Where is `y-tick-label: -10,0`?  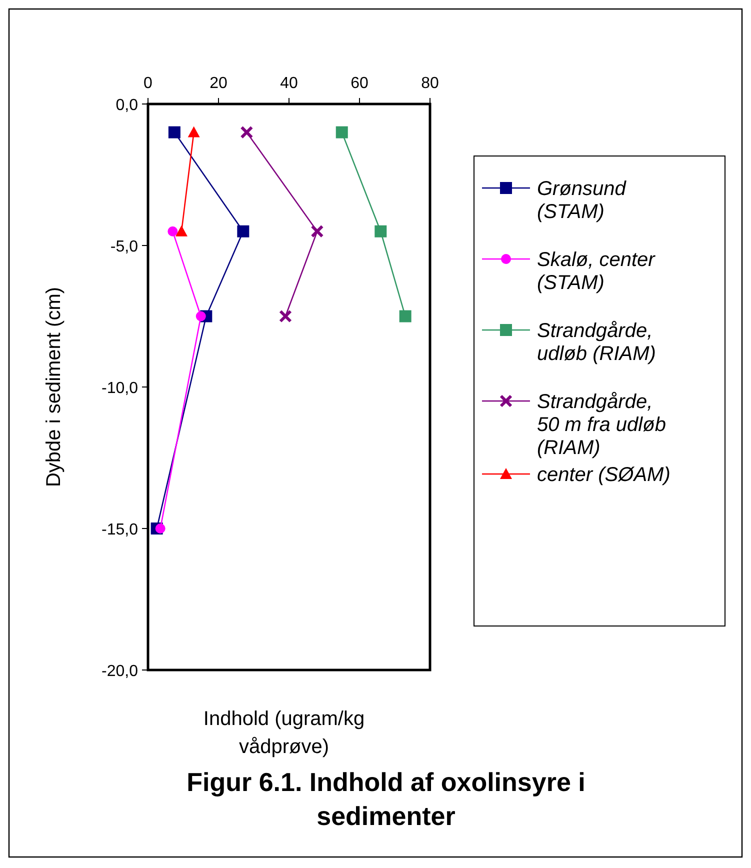 y-tick-label: -10,0 is located at coordinates (120, 388).